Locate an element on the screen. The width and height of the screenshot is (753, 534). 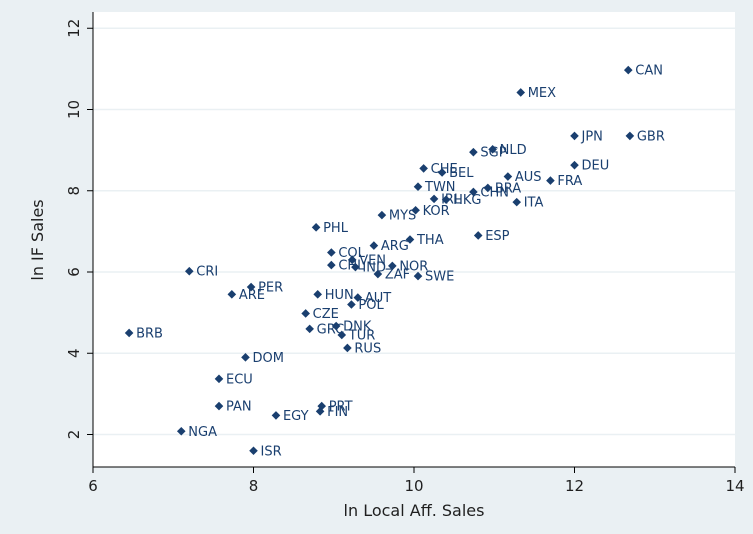
point-label-tha: THA is located at coordinates (430, 240).